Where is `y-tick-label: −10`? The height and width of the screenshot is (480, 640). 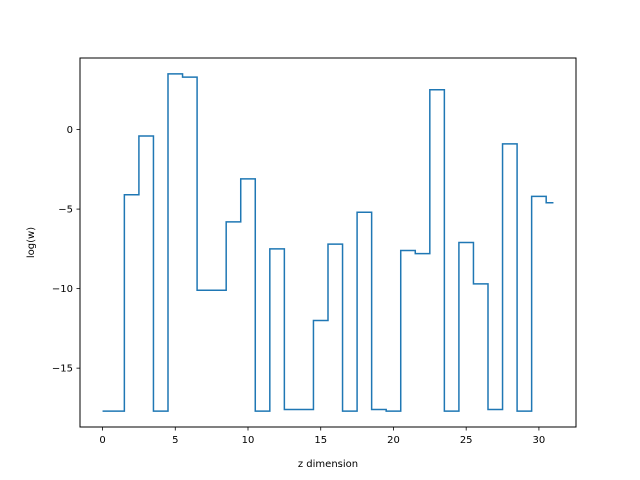
y-tick-label: −10 is located at coordinates (62, 289).